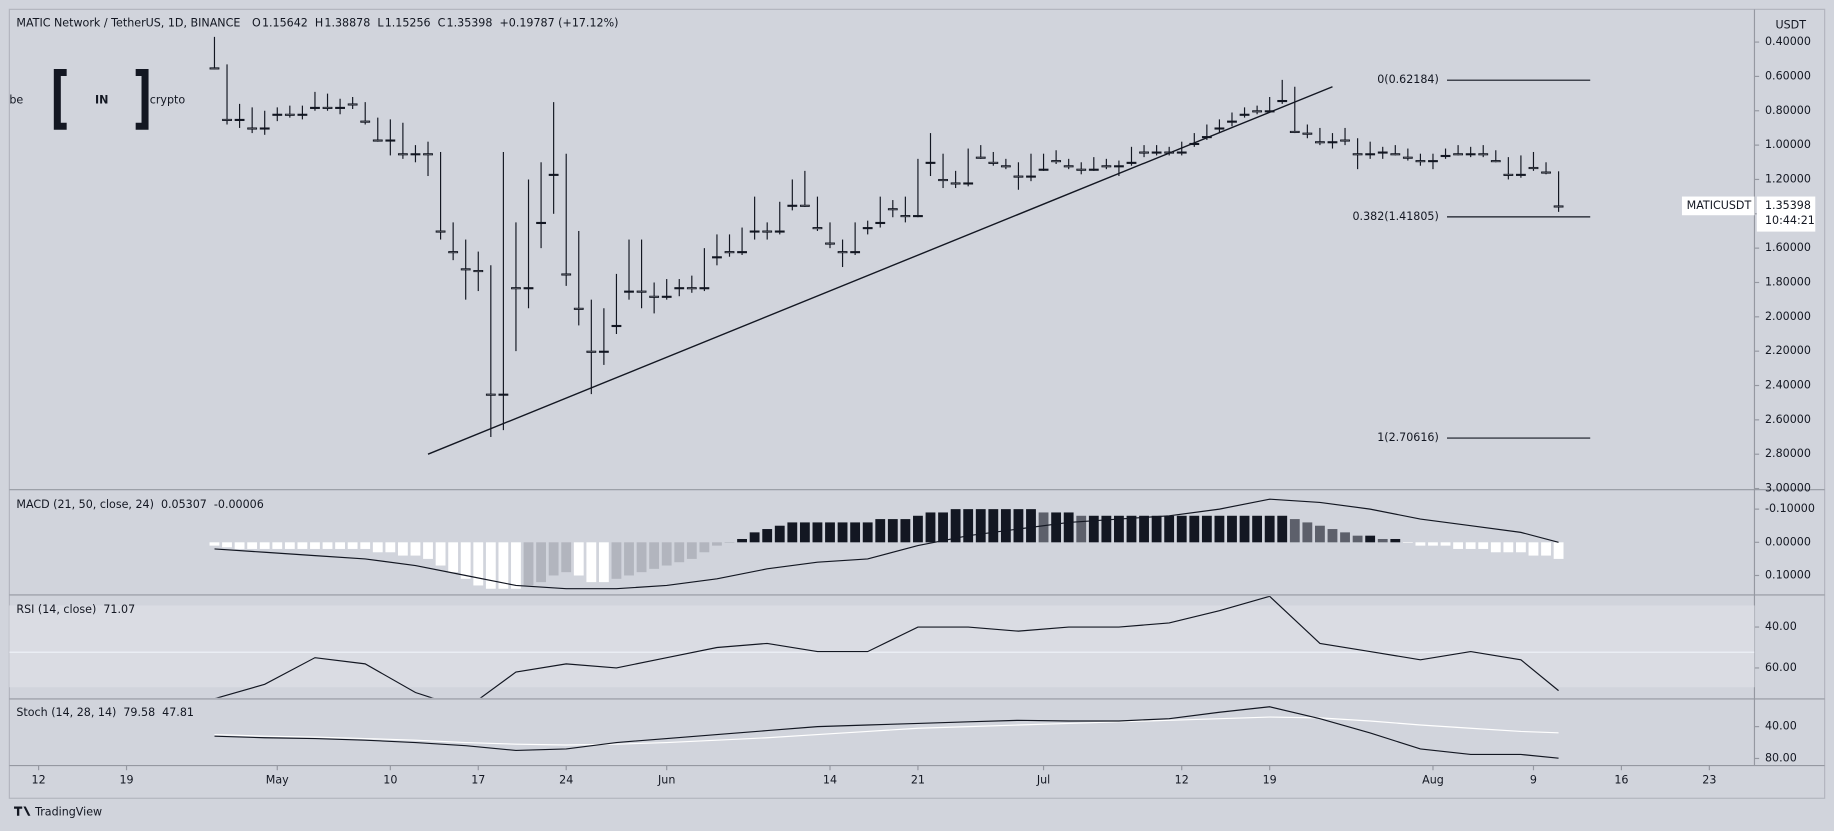 The width and height of the screenshot is (1834, 831). Describe the element at coordinates (1781, 667) in the screenshot. I see `y-tick-label: 60.00` at that location.